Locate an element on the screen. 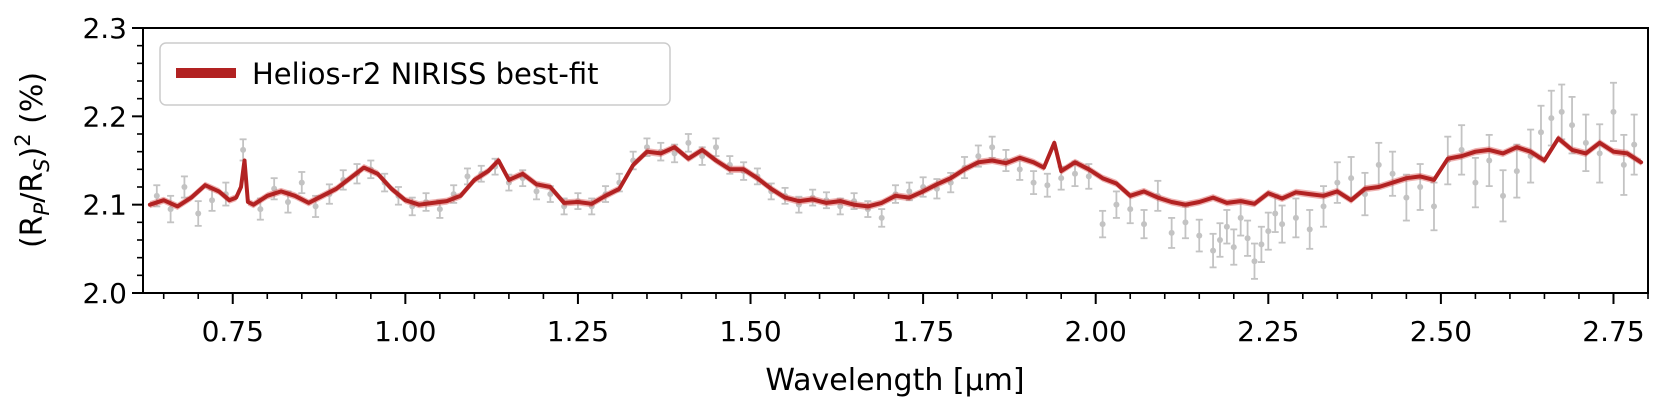  x-tick-label: 1.00 is located at coordinates (405, 331).